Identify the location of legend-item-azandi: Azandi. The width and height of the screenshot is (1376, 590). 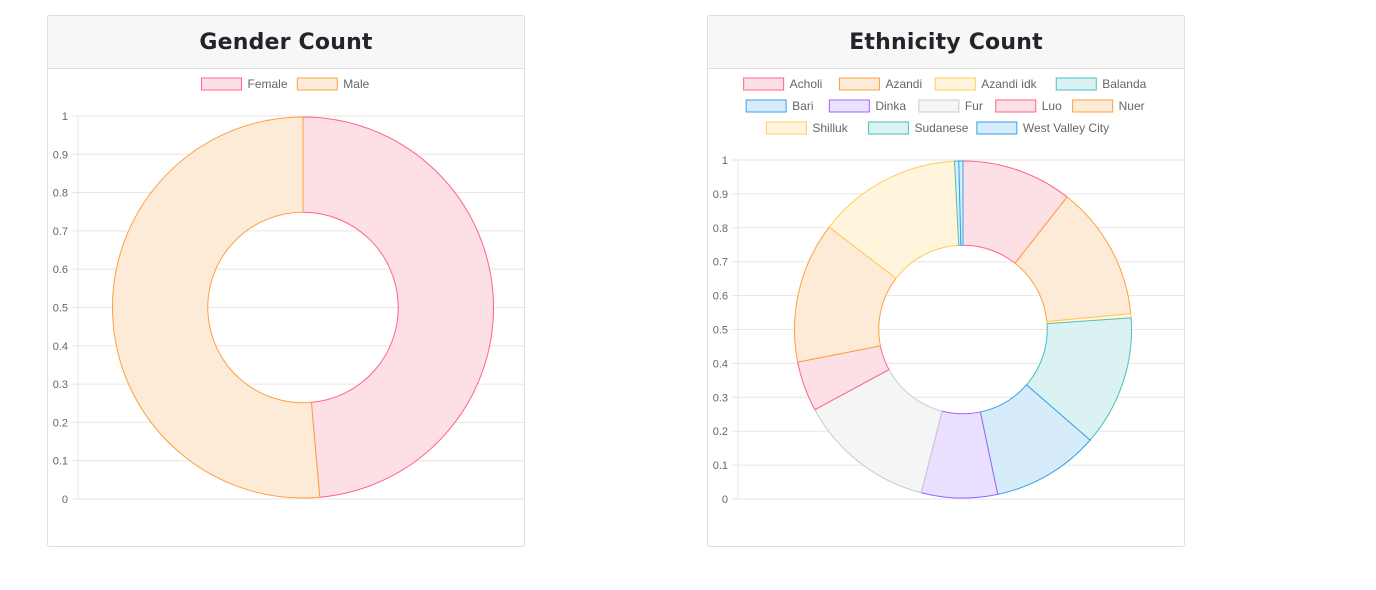
(880, 84).